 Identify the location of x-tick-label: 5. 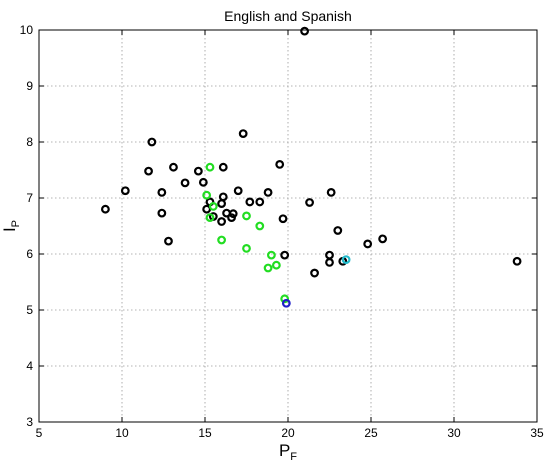
(39, 433).